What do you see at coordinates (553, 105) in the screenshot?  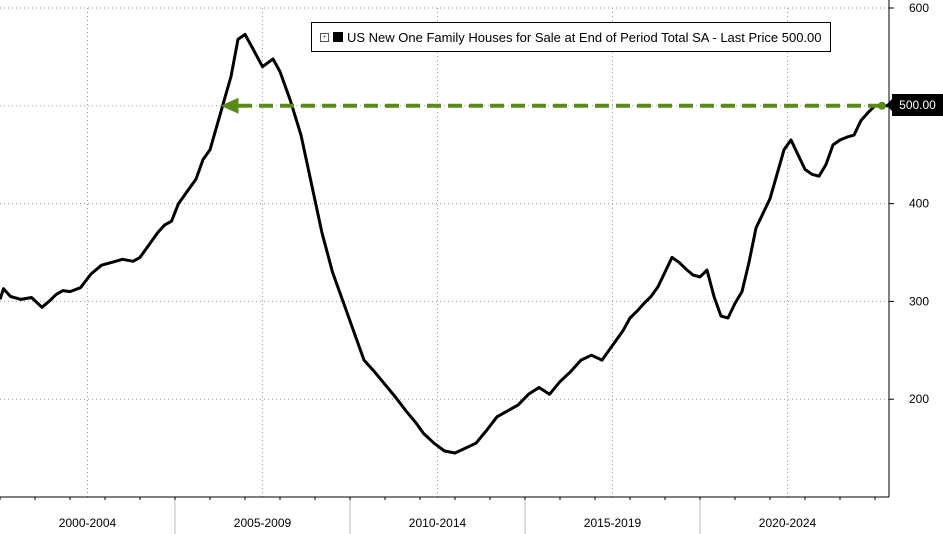 I see `annotation-group` at bounding box center [553, 105].